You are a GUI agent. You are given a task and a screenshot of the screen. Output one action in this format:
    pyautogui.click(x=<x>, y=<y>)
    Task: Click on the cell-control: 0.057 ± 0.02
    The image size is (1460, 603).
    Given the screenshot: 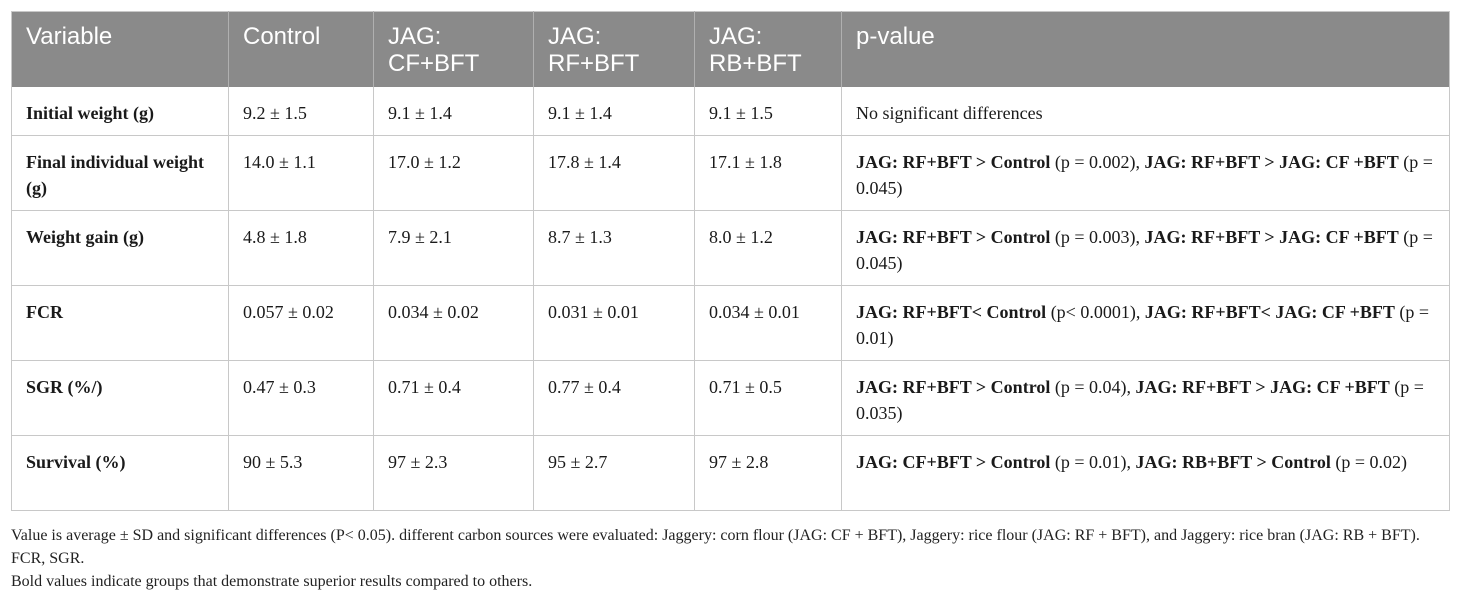 What is the action you would take?
    pyautogui.click(x=301, y=323)
    